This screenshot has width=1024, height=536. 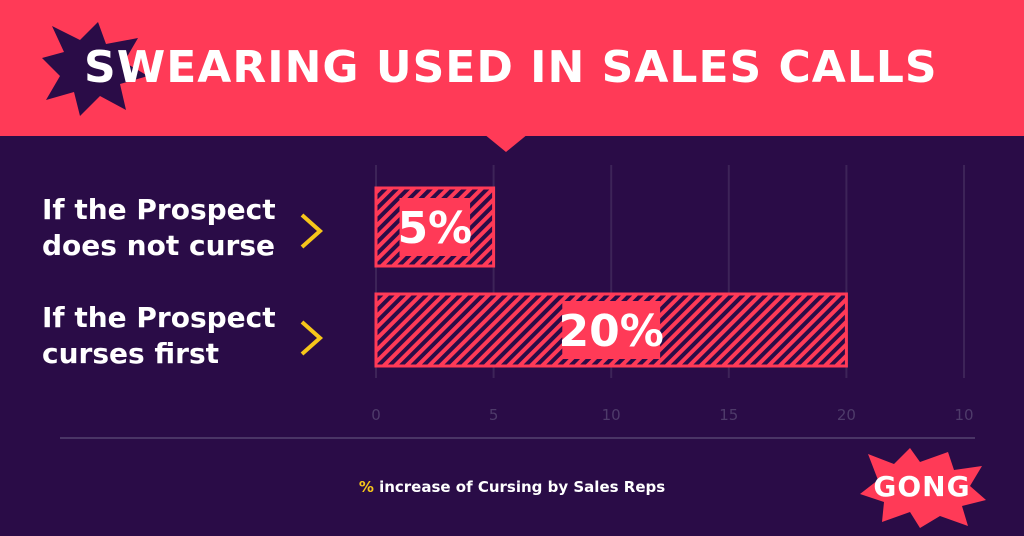 I want to click on category-label-0: If the Prospect does not curse, so click(x=159, y=228).